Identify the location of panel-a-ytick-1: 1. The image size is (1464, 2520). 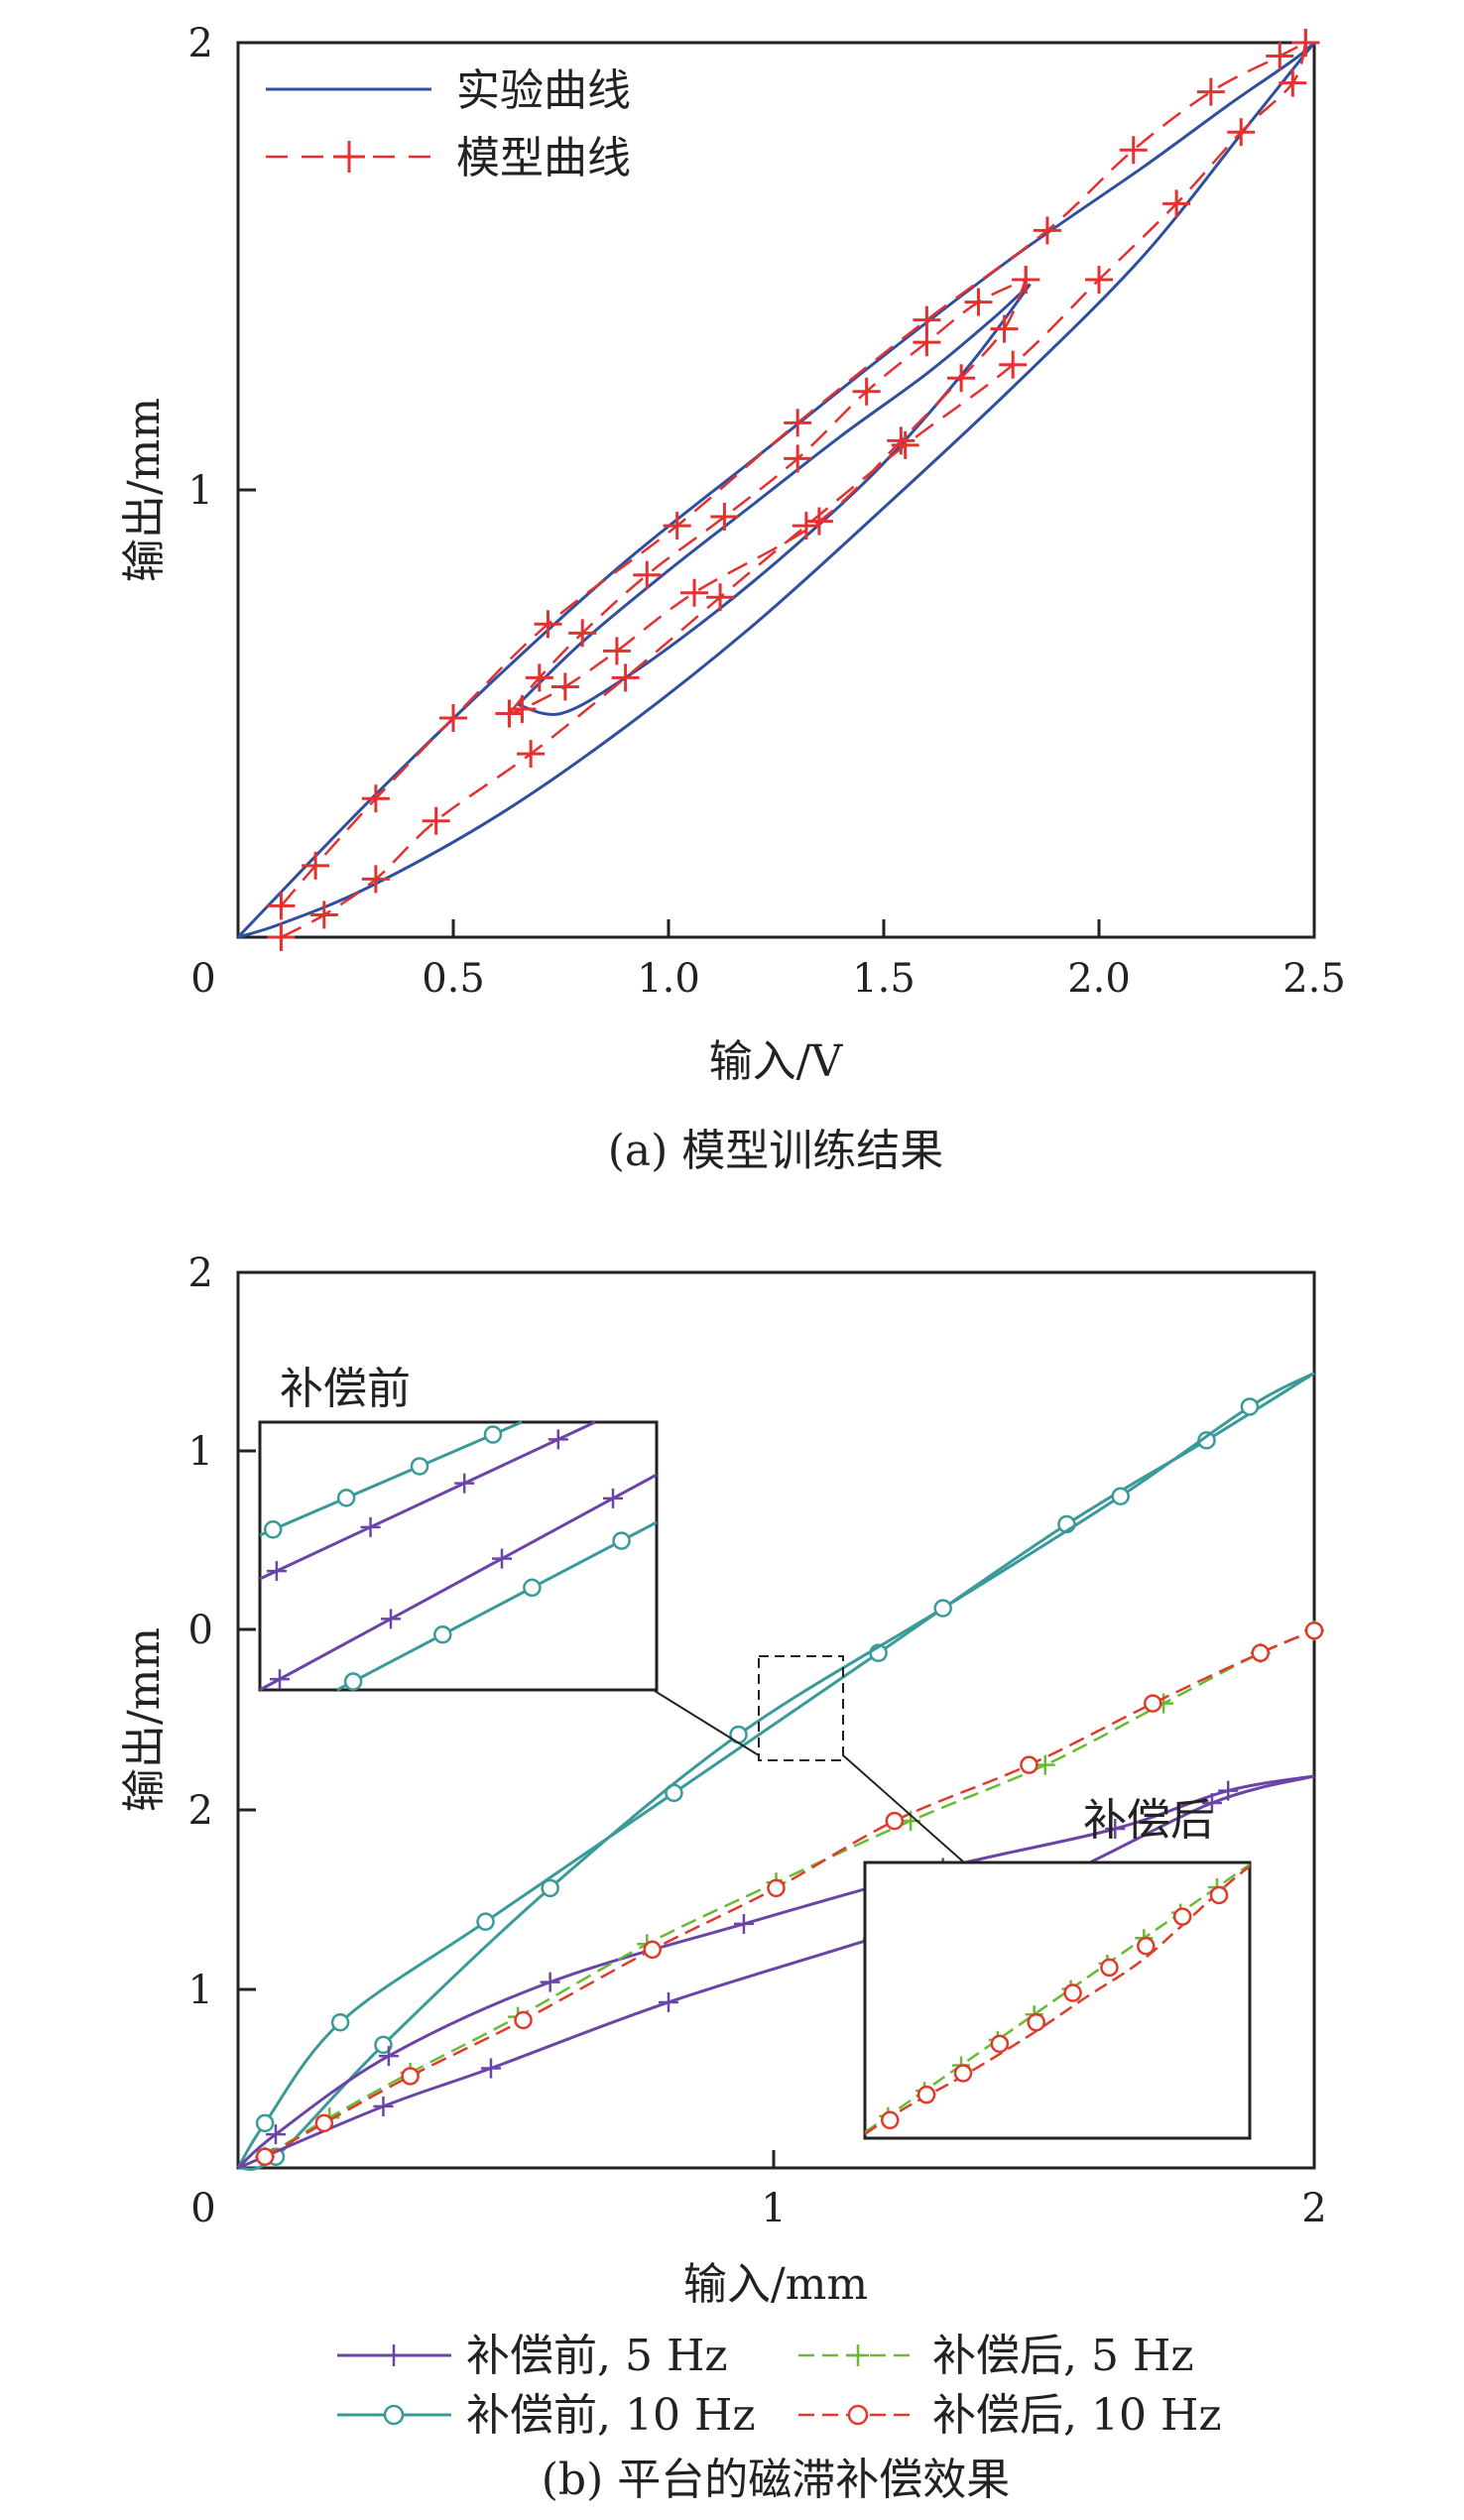
(200, 491).